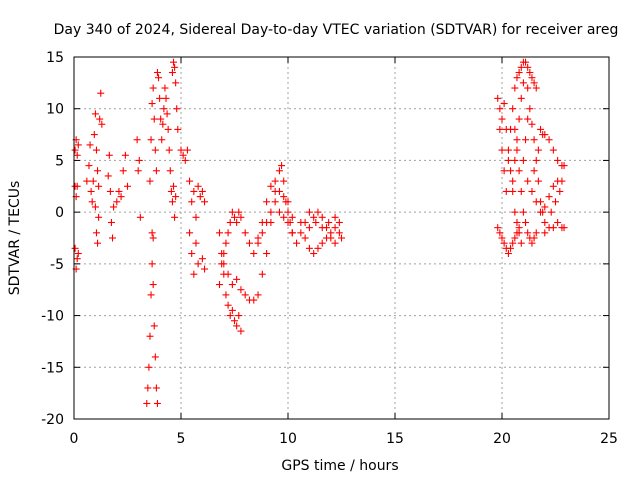 This screenshot has width=640, height=480. I want to click on x-tick-label: 20, so click(502, 439).